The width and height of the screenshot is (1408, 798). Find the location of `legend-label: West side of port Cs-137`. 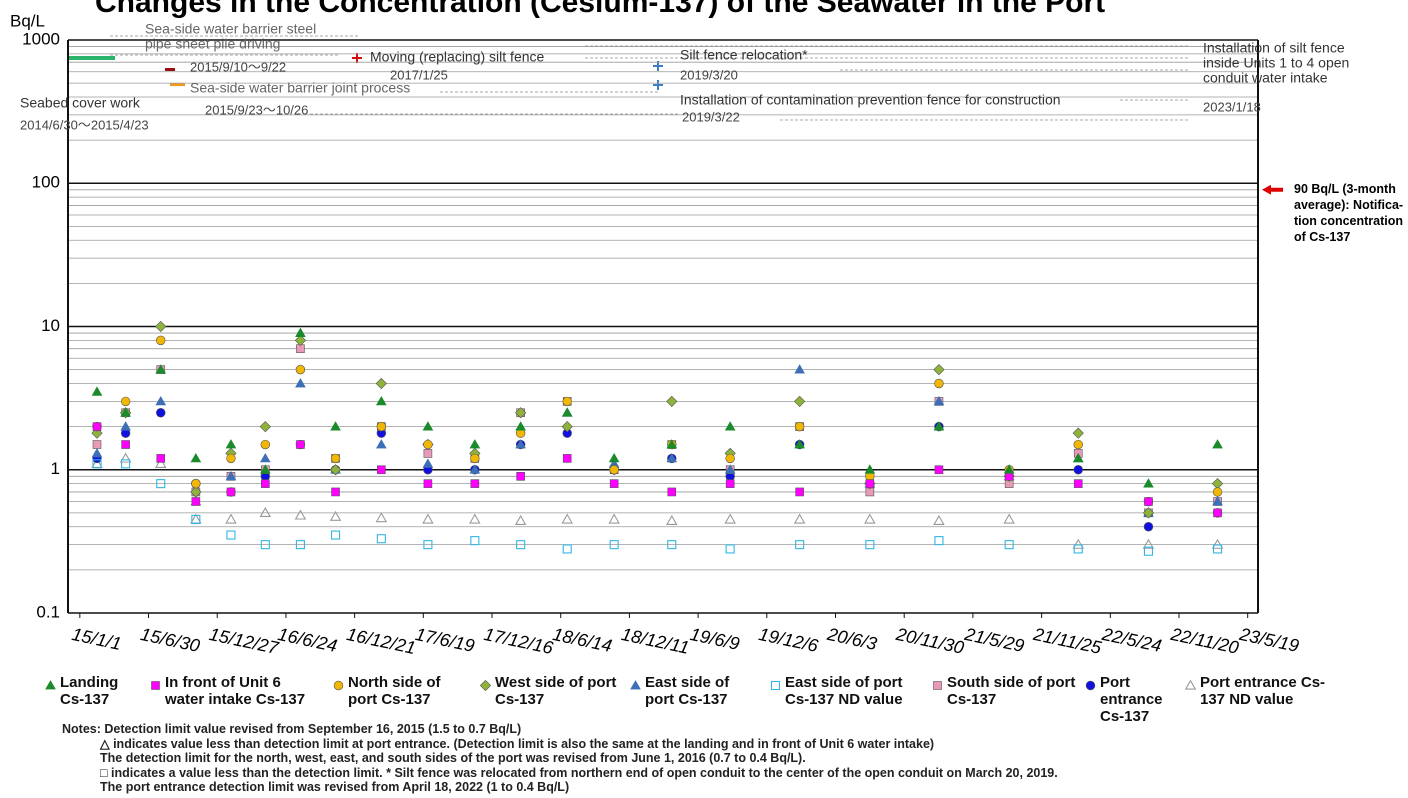

legend-label: West side of port Cs-137 is located at coordinates (556, 691).